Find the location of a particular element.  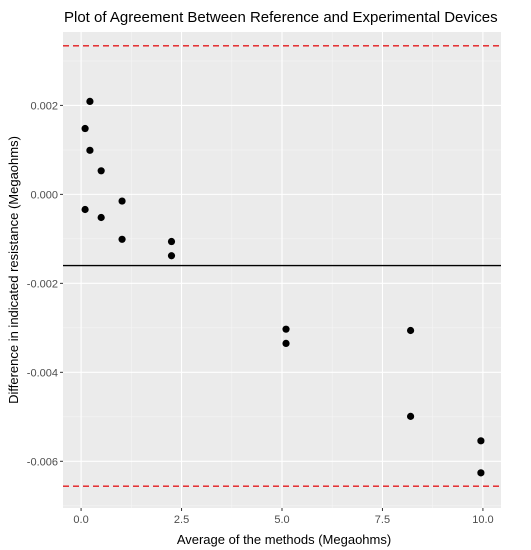

x-tick-label: 10.0 is located at coordinates (482, 520).